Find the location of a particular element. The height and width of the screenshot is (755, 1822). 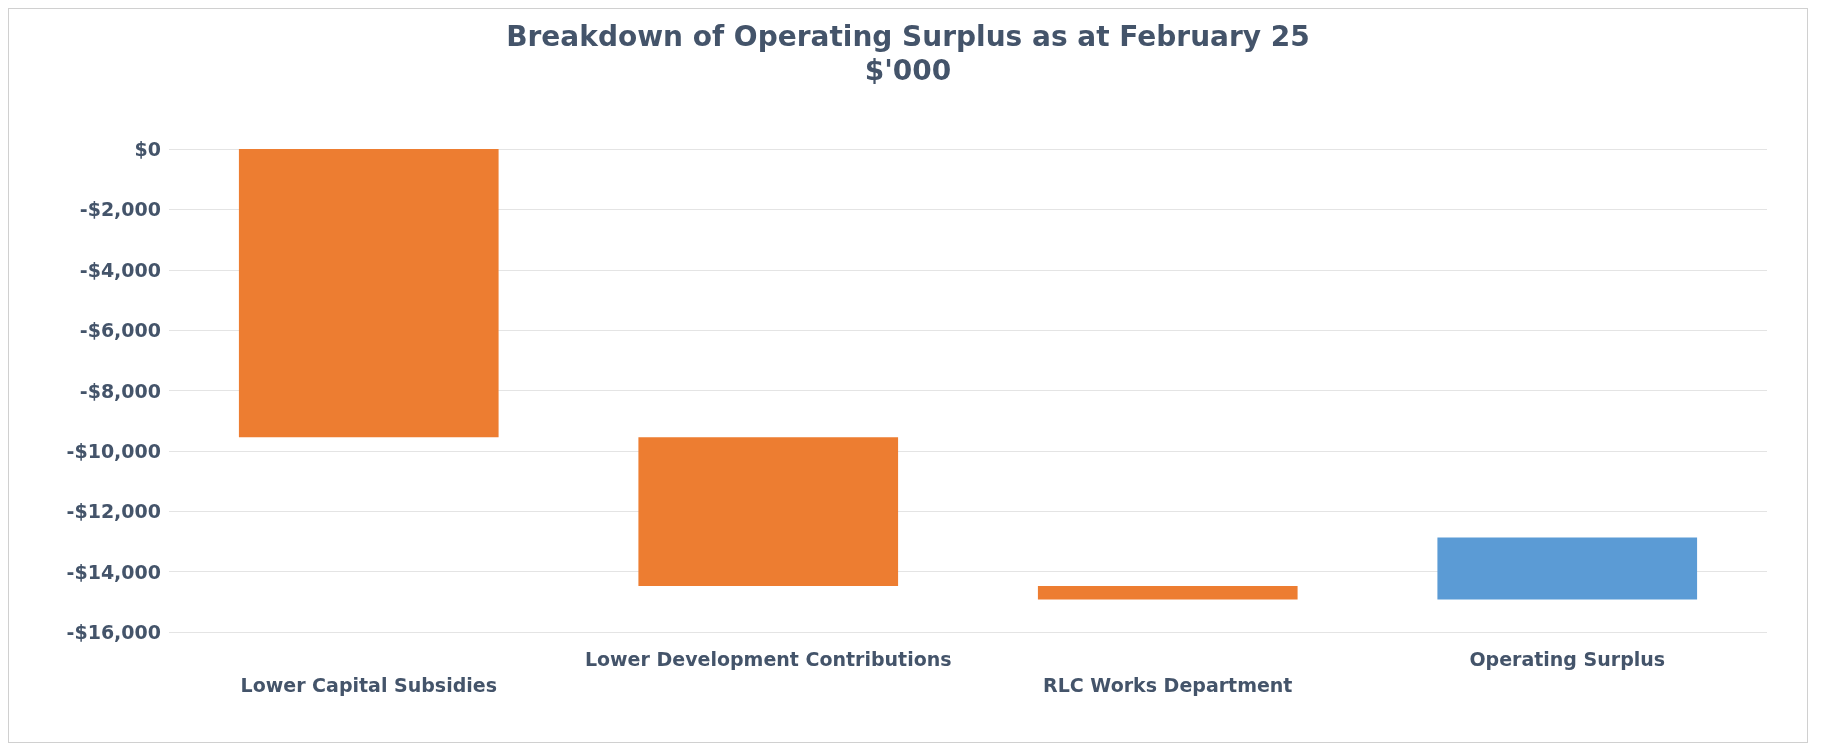

x-tick-label: Lower Capital Subsidies is located at coordinates (368, 685).